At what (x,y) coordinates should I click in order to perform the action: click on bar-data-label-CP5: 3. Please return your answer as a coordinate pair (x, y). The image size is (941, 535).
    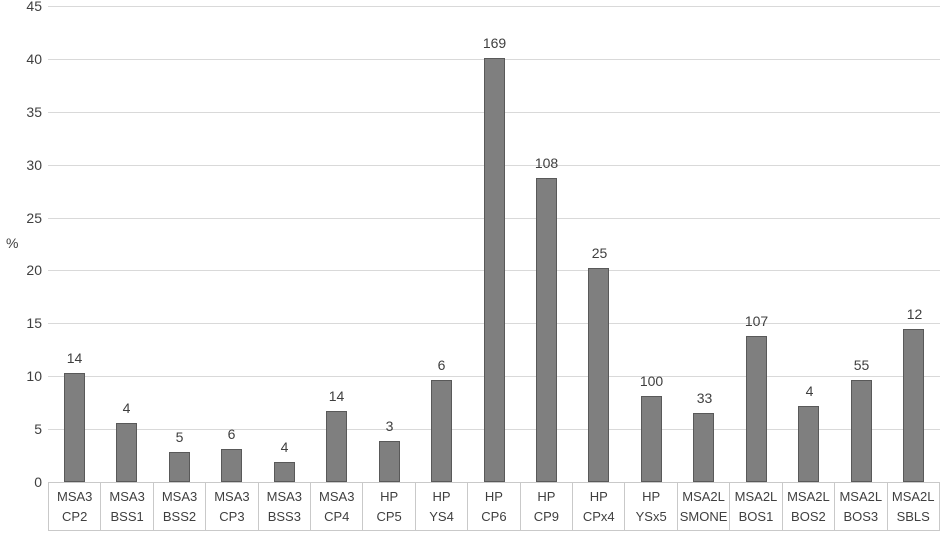
    Looking at the image, I should click on (389, 426).